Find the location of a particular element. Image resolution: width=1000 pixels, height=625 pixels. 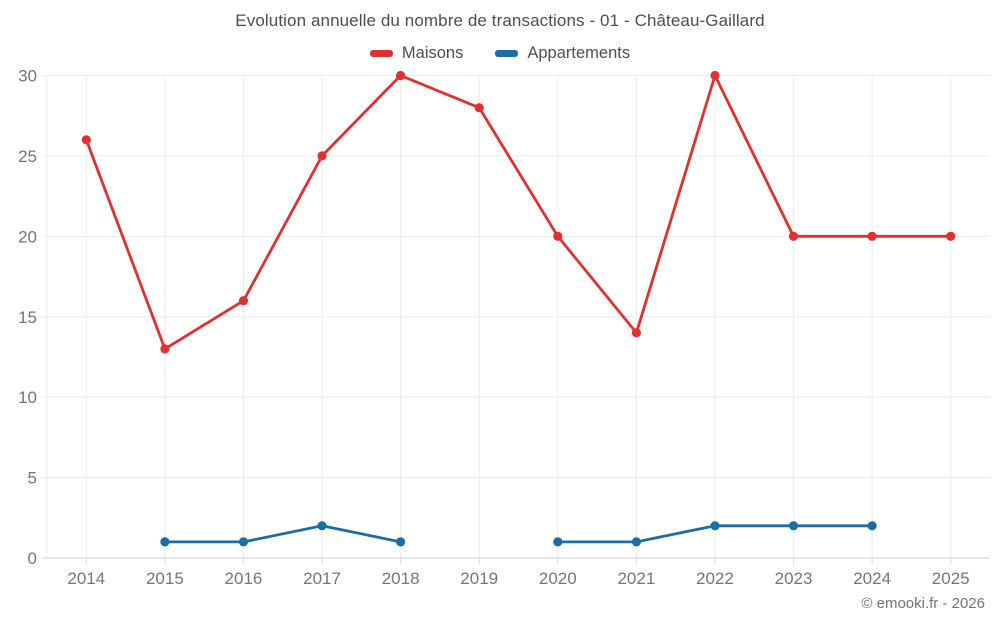

maisons-series-label: Maisons is located at coordinates (432, 53).